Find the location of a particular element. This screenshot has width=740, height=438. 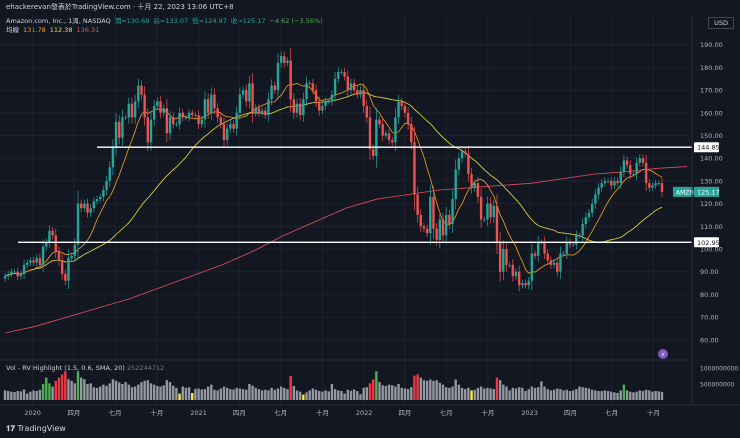

y-tick-label: 100.00 is located at coordinates (711, 250).